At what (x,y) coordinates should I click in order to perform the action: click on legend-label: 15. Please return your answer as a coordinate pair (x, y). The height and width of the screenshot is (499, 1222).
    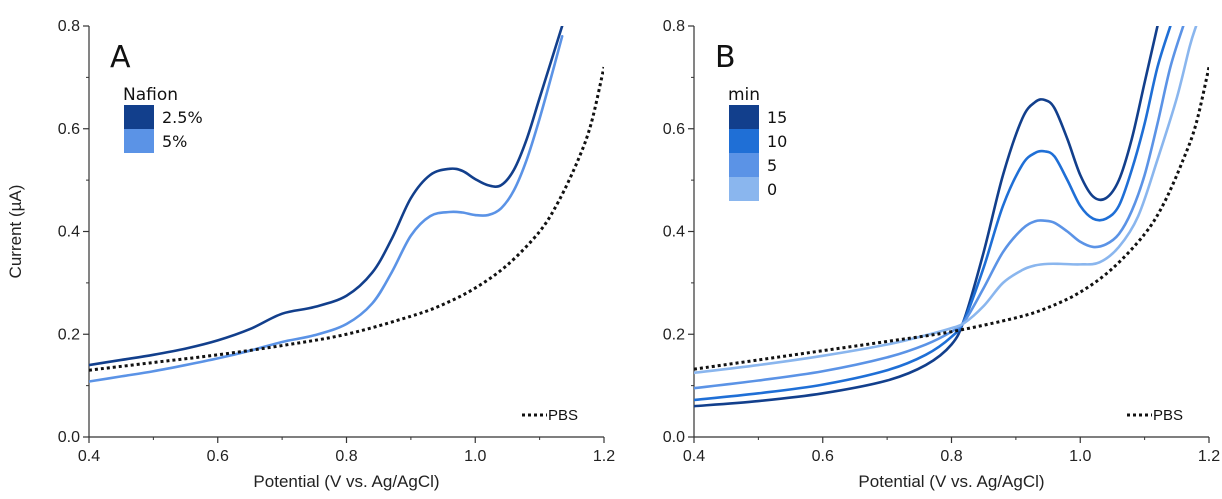
    Looking at the image, I should click on (777, 117).